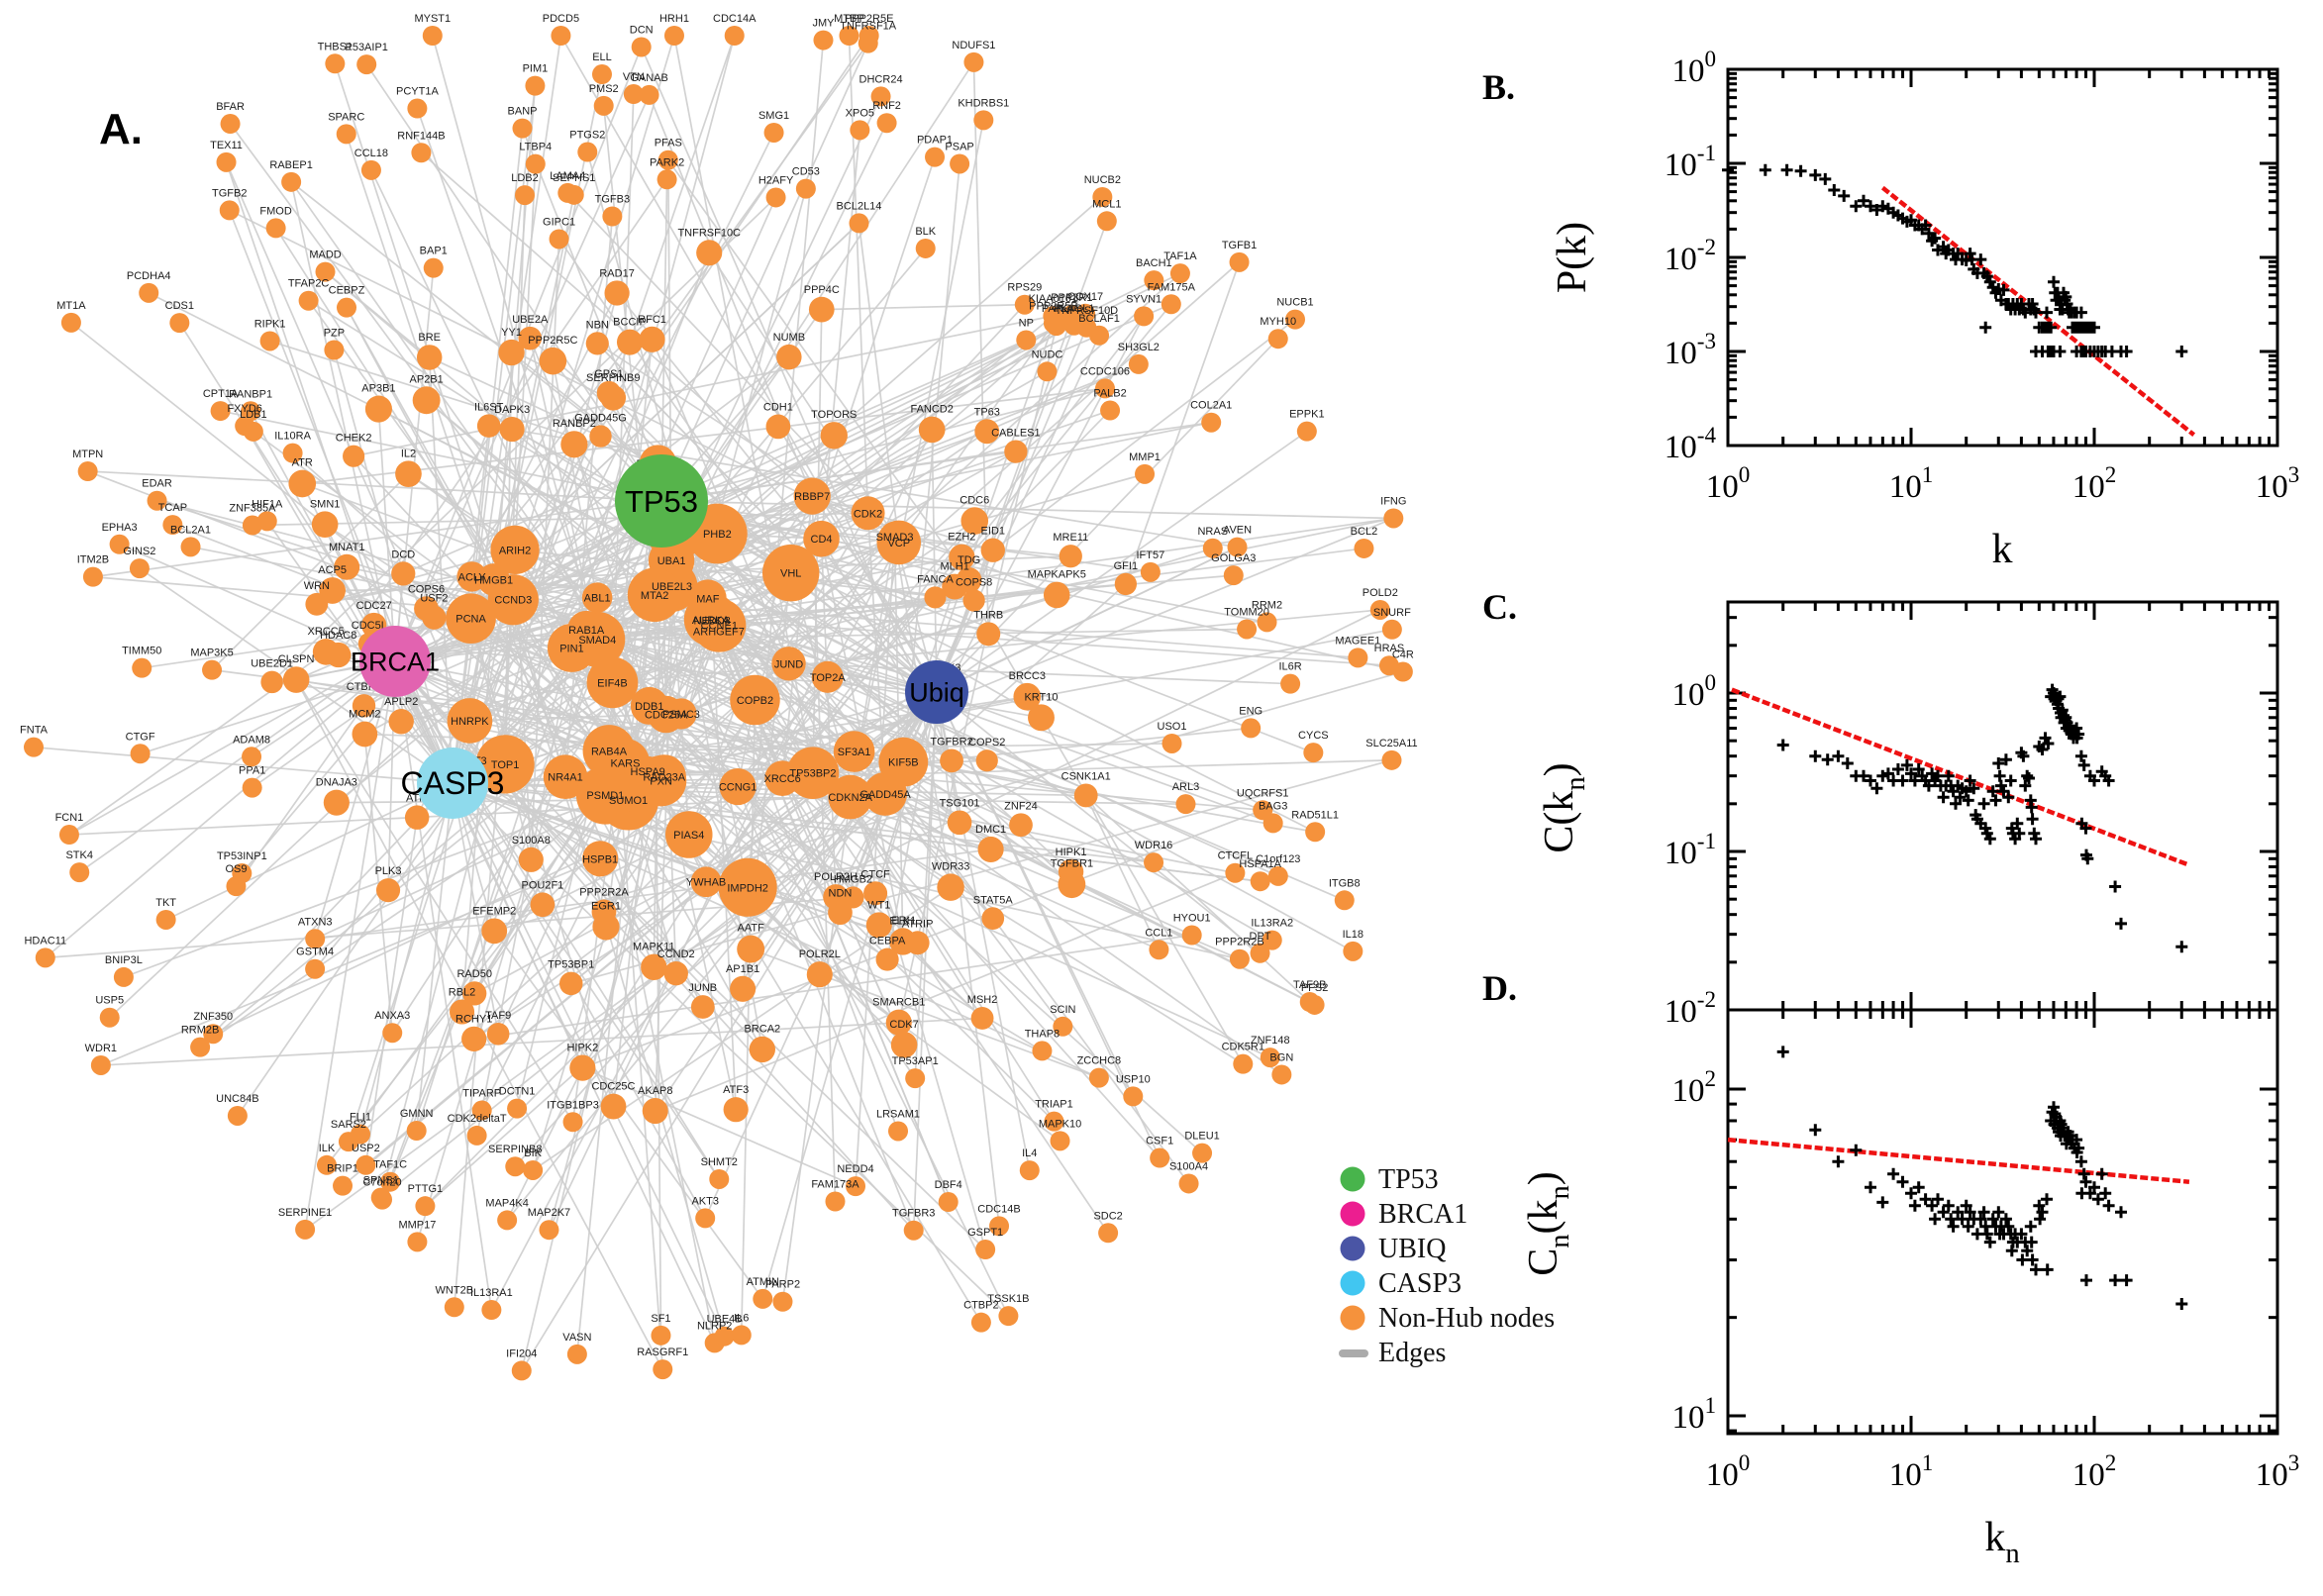  I want to click on legend-label: TP53, so click(1408, 1179).